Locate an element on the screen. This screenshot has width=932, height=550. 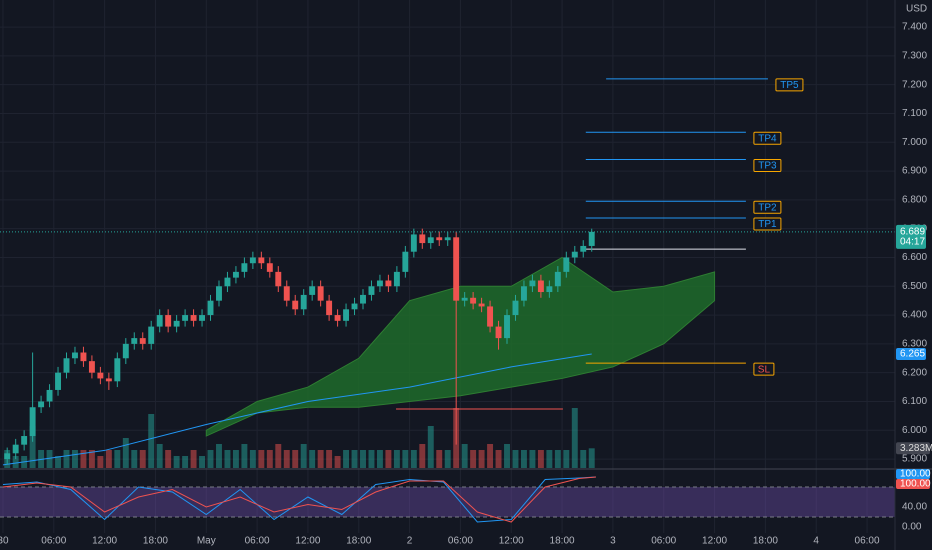
volume-label: 3.283M is located at coordinates (916, 448).